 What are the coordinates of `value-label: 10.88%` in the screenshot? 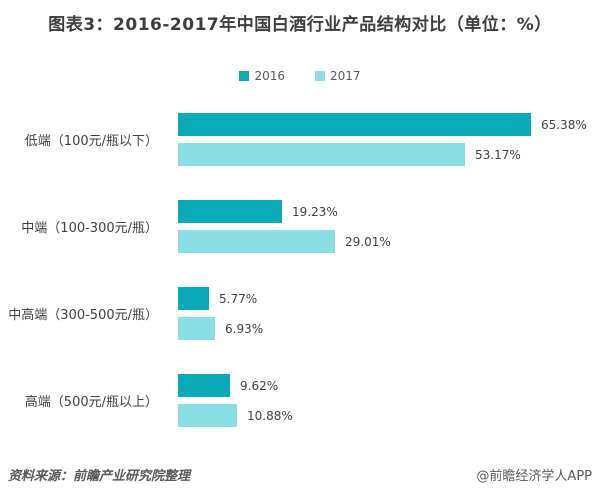 It's located at (270, 415).